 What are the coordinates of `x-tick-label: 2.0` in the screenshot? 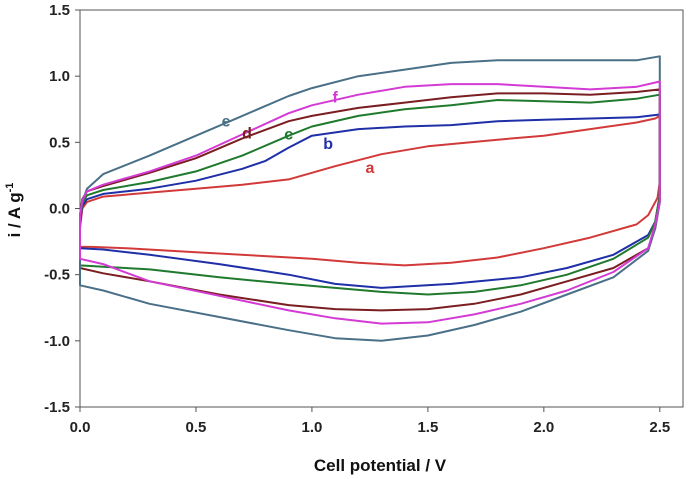 It's located at (543, 427).